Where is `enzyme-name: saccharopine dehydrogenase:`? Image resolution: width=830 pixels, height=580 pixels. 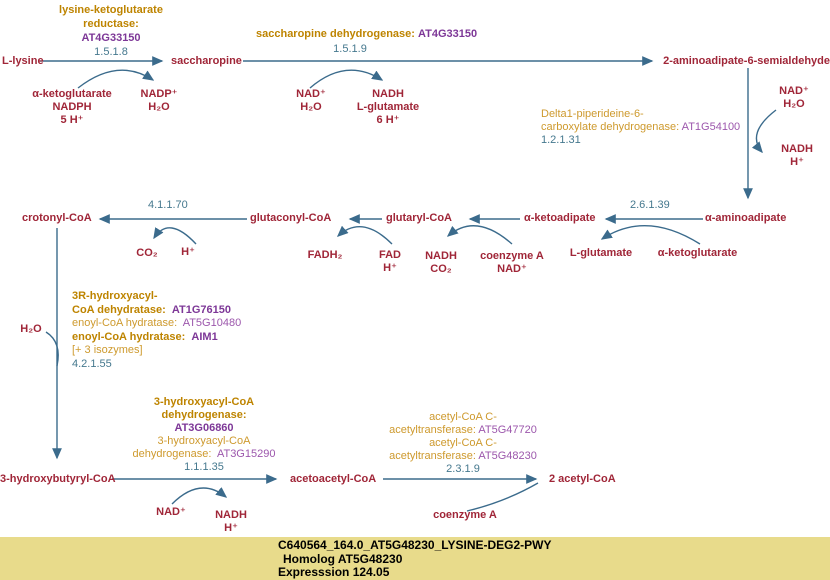 enzyme-name: saccharopine dehydrogenase: is located at coordinates (335, 34).